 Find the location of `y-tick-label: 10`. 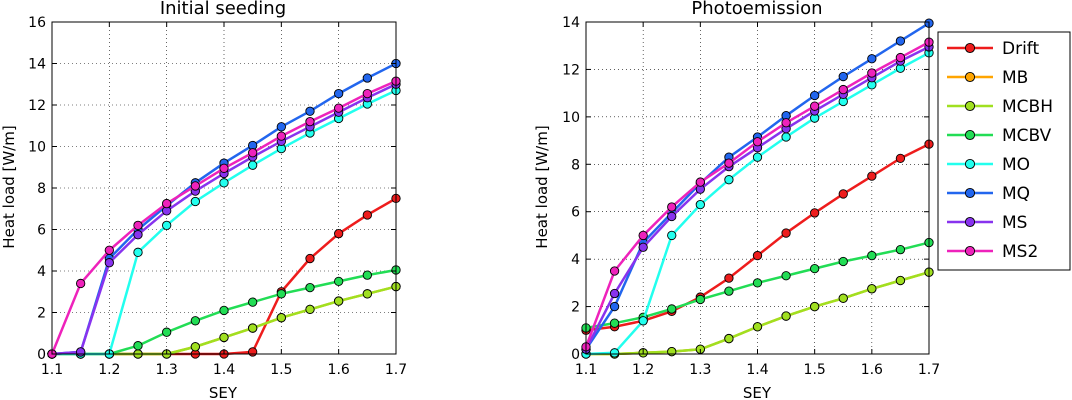

y-tick-label: 10 is located at coordinates (37, 148).